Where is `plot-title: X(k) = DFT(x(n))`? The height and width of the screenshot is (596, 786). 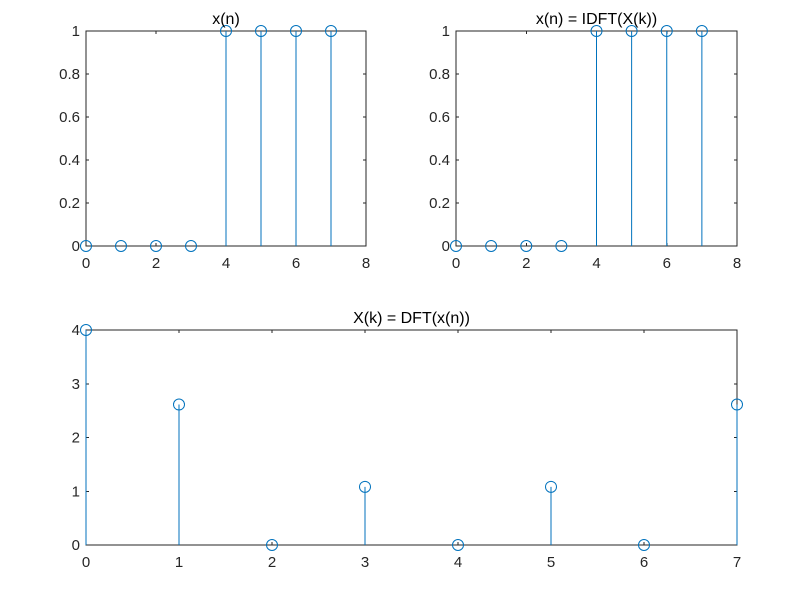 plot-title: X(k) = DFT(x(n)) is located at coordinates (411, 318).